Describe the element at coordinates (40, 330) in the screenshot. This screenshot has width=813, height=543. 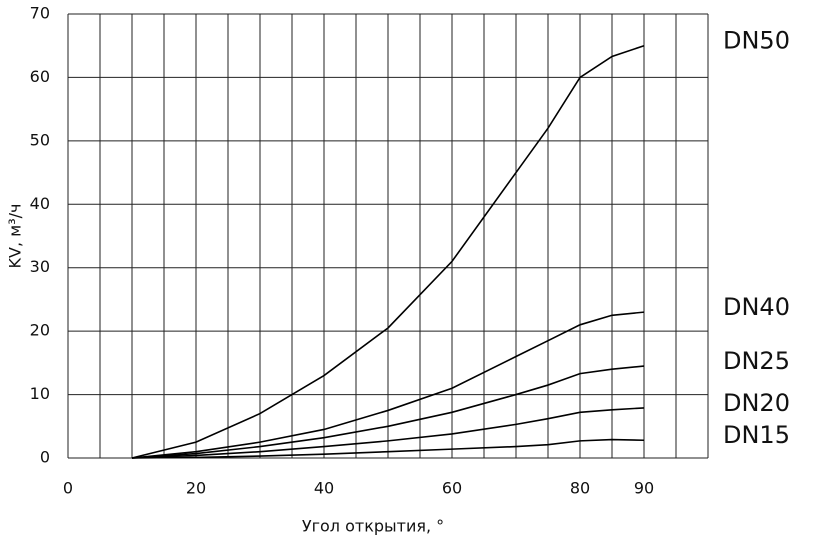
I see `y-tick-label: 20` at that location.